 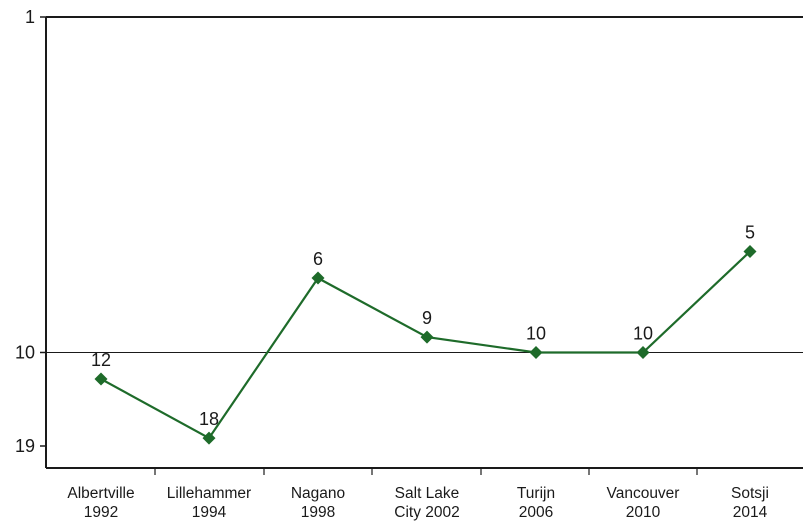 What do you see at coordinates (100, 503) in the screenshot?
I see `x-category-label: Albertville 1992` at bounding box center [100, 503].